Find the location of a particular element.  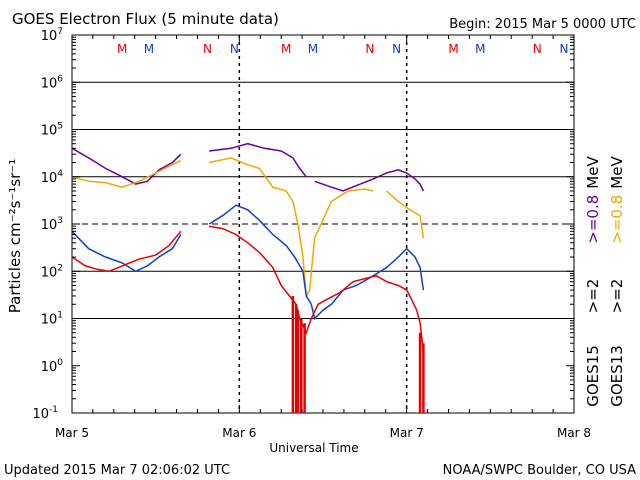

begin-date: Begin: 2015 Mar 5 0000 UTC is located at coordinates (542, 24).